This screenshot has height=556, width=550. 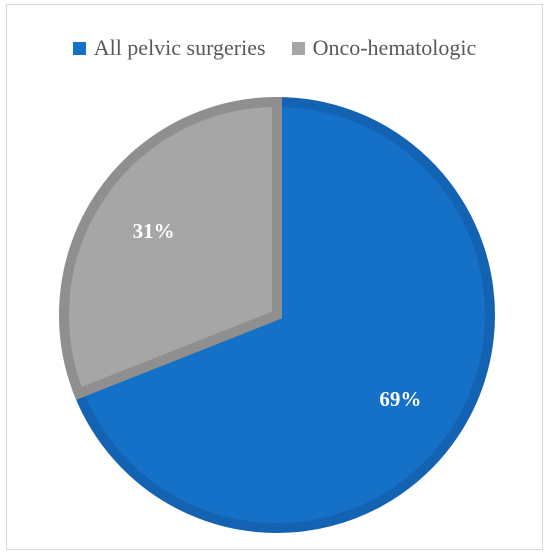 I want to click on legend-item-all-pelvic-surgeries: All pelvic surgeries, so click(x=169, y=48).